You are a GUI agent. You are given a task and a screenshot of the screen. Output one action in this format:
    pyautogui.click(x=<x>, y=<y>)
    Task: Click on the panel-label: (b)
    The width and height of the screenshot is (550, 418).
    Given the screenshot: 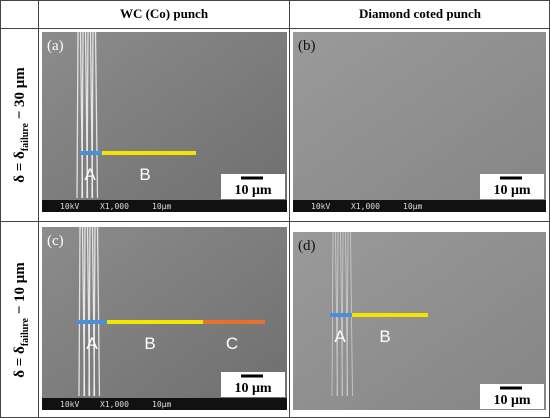 What is the action you would take?
    pyautogui.click(x=307, y=46)
    